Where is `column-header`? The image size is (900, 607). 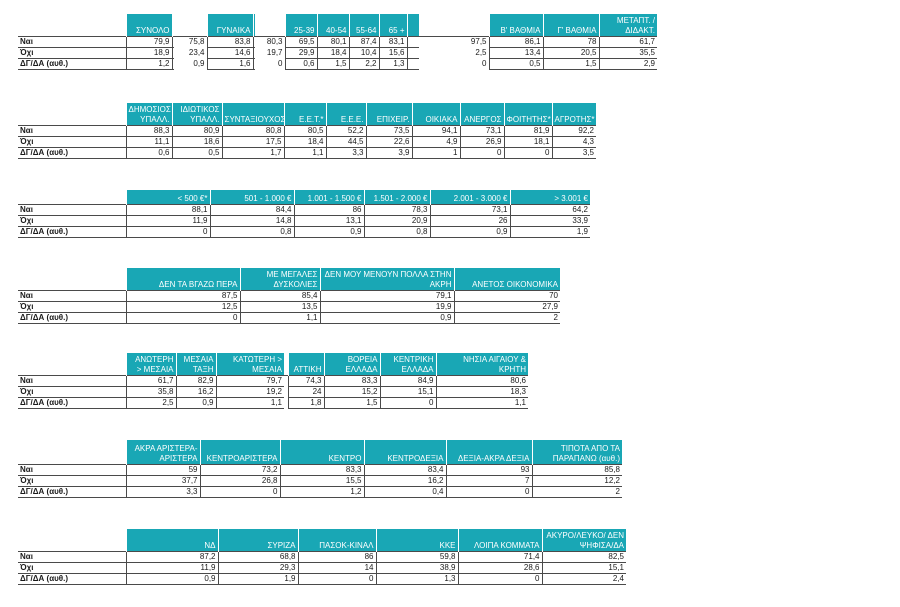 column-header is located at coordinates (412, 25).